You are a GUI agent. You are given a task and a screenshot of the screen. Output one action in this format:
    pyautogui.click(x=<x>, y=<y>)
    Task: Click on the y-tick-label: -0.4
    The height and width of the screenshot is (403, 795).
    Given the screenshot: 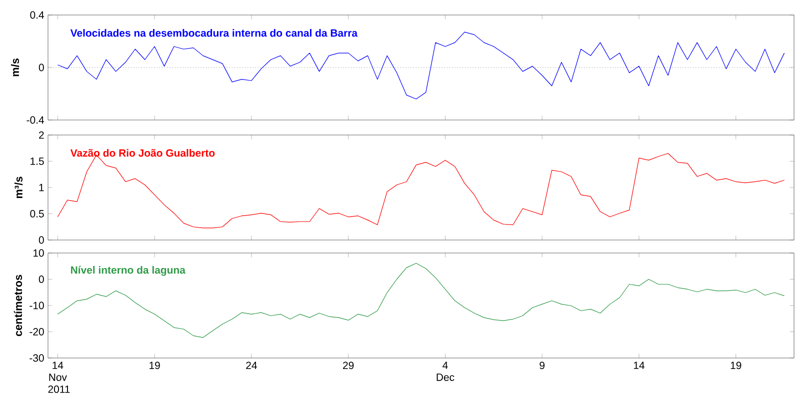 What is the action you would take?
    pyautogui.click(x=35, y=120)
    